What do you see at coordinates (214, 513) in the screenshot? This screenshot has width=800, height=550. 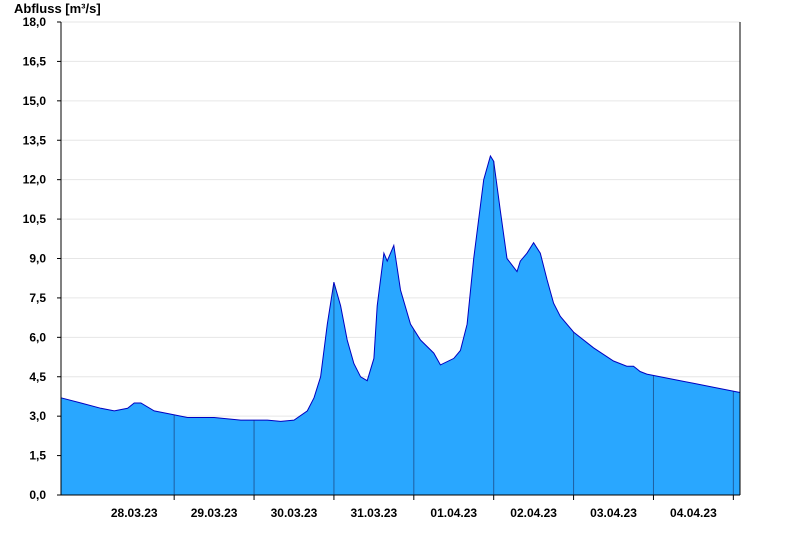 I see `x-tick-label: 29.03.23` at bounding box center [214, 513].